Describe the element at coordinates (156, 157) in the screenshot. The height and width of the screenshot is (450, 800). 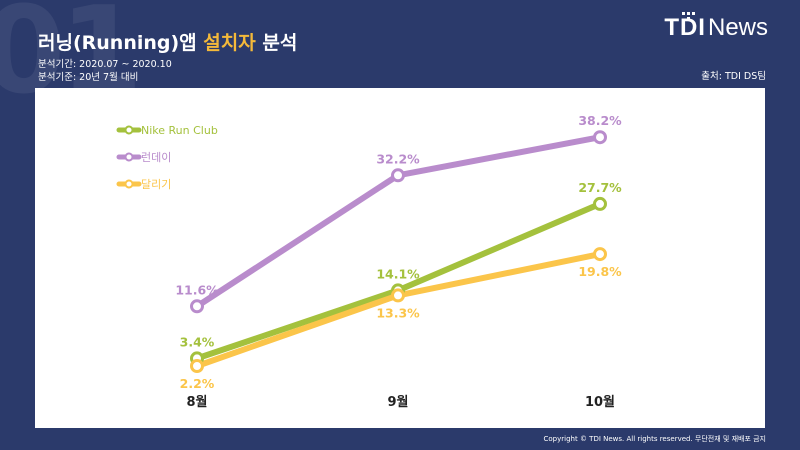
I see `legend-label-1: 런데이` at that location.